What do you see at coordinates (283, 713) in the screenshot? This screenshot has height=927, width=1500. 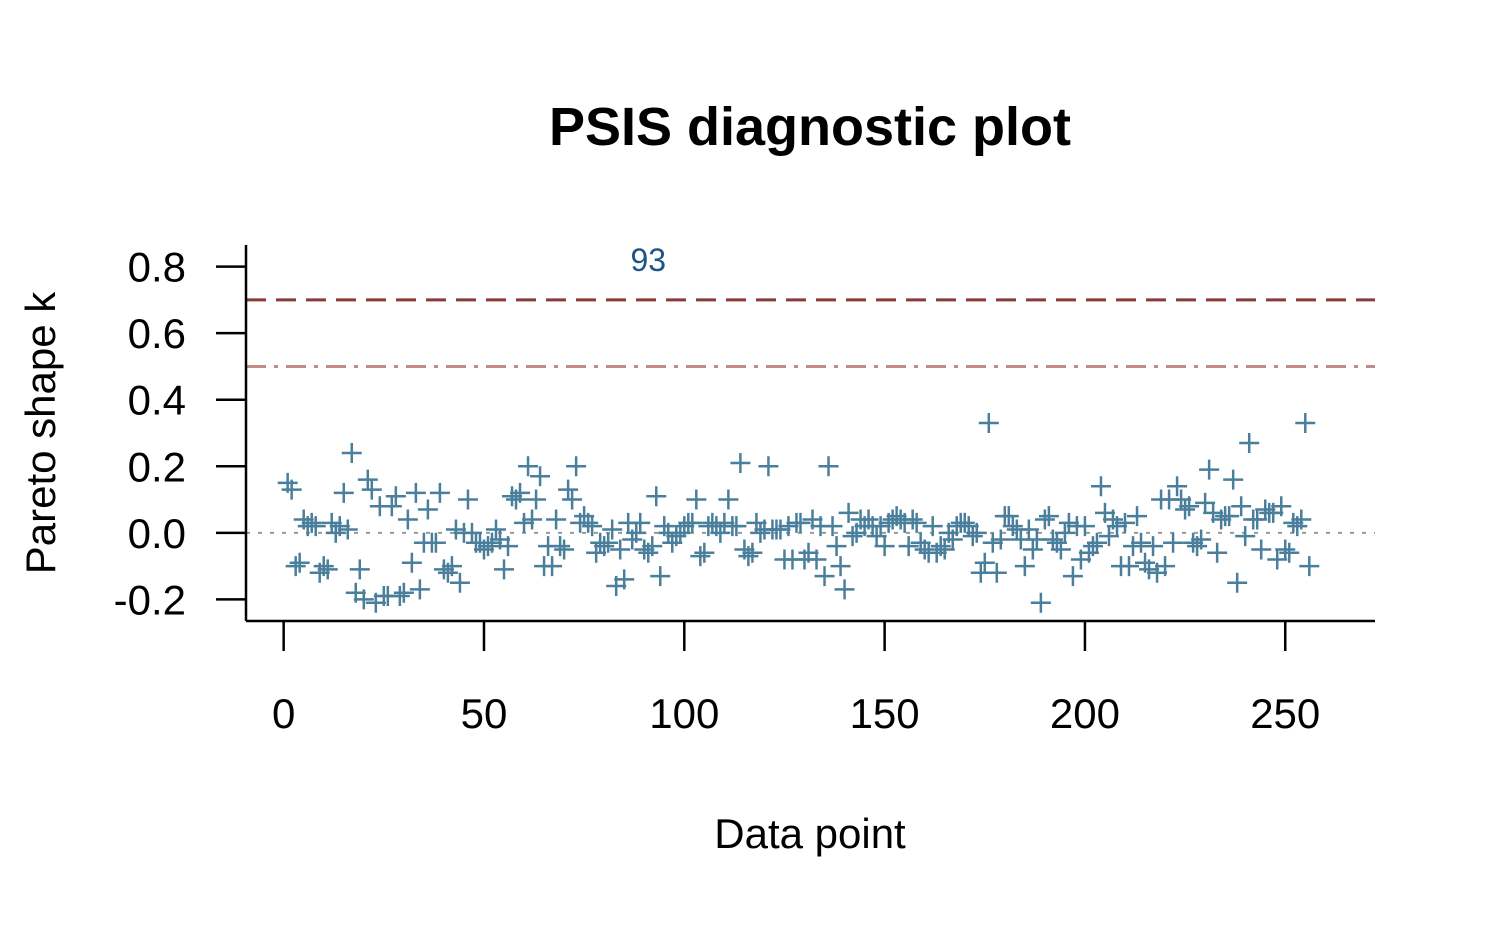 I see `x-tick-label: 0` at bounding box center [283, 713].